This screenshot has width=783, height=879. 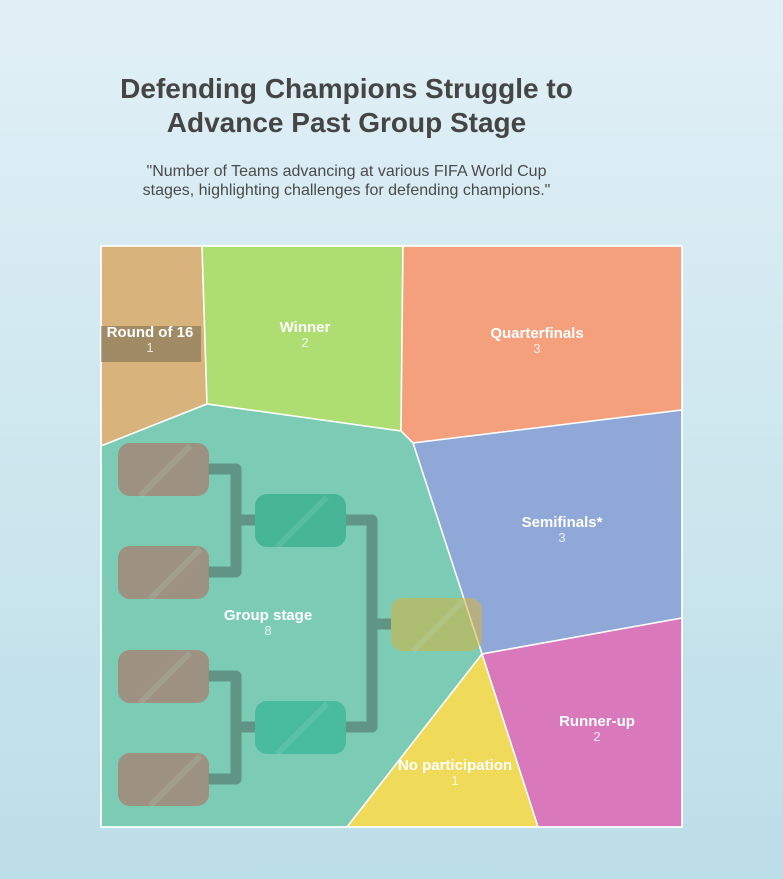 I want to click on cell-value-no-participation: 1, so click(x=454, y=780).